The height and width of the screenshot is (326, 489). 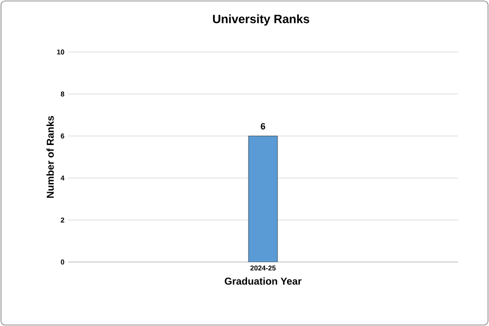 I want to click on chart-title: University Ranks, so click(x=261, y=20).